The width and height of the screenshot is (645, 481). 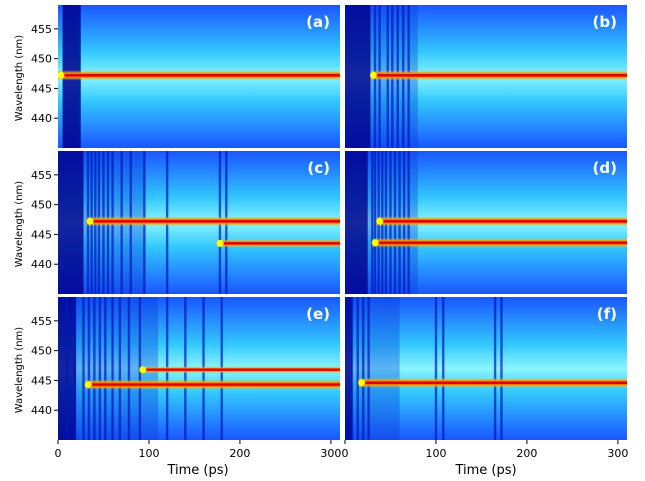 I want to click on panel-label: (b), so click(x=605, y=22).